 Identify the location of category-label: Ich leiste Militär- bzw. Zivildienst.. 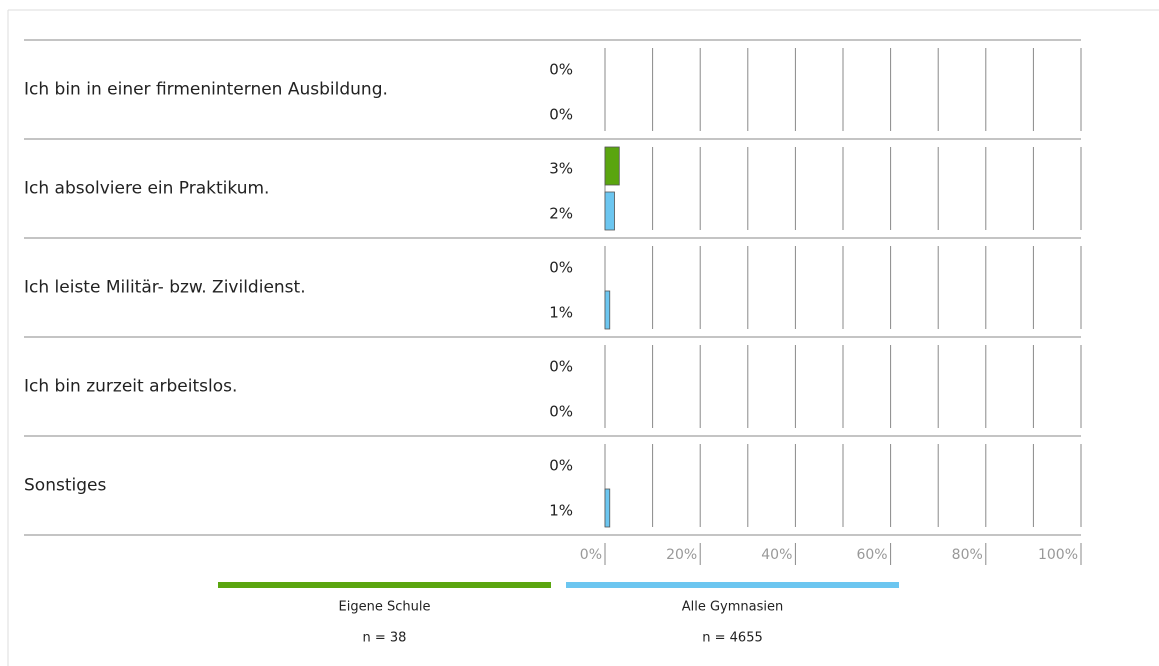
(165, 288).